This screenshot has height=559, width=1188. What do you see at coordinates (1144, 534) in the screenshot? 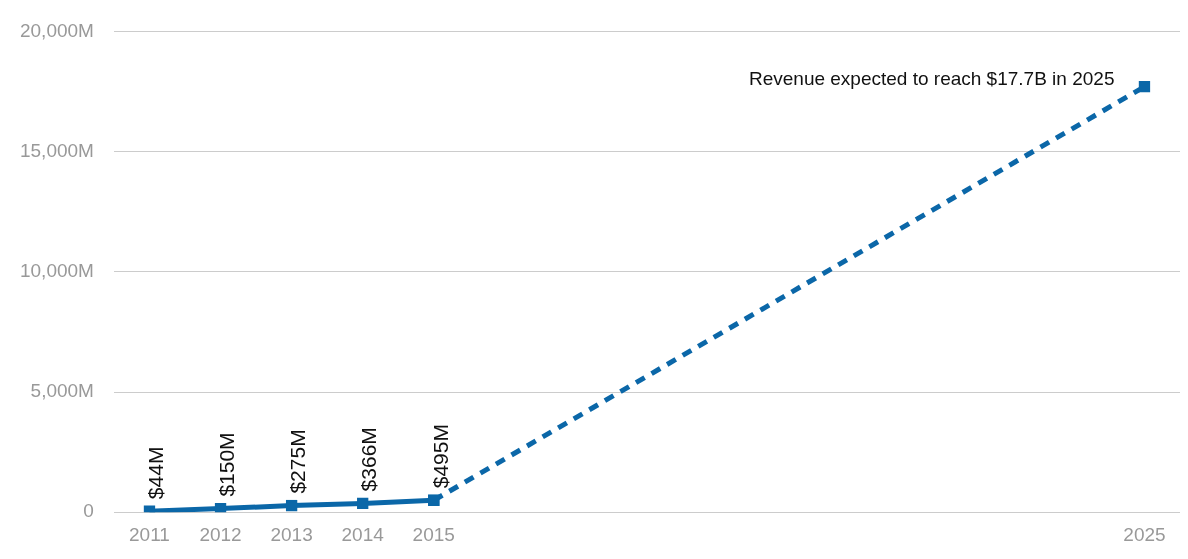
I see `x-tick-label: 2025` at bounding box center [1144, 534].